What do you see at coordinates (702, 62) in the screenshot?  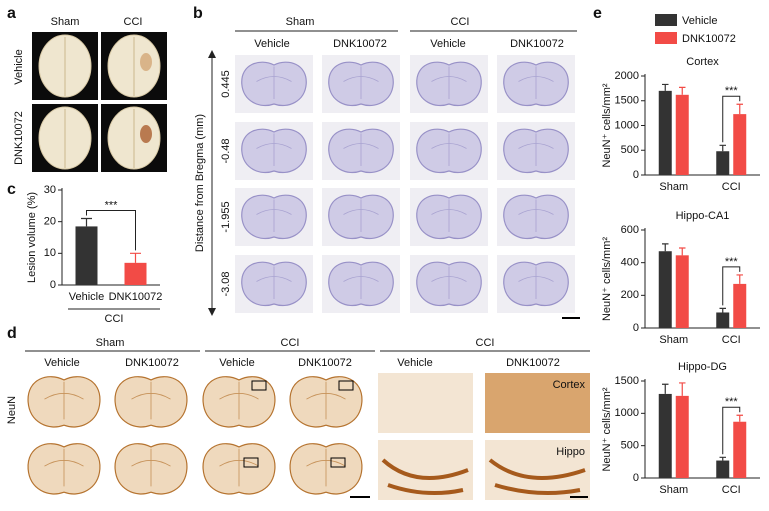 I see `chart-title: Cortex` at bounding box center [702, 62].